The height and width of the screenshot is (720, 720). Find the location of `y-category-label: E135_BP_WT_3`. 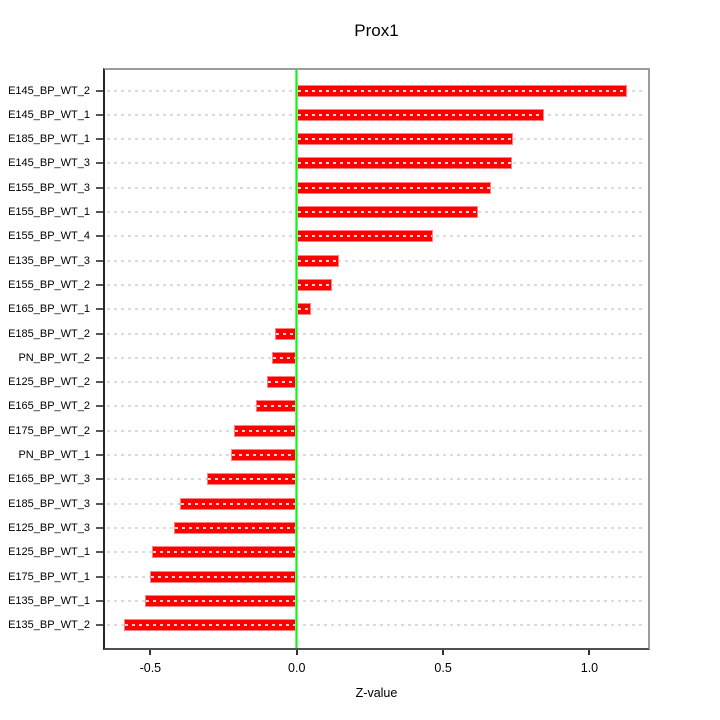

y-category-label: E135_BP_WT_3 is located at coordinates (49, 260).